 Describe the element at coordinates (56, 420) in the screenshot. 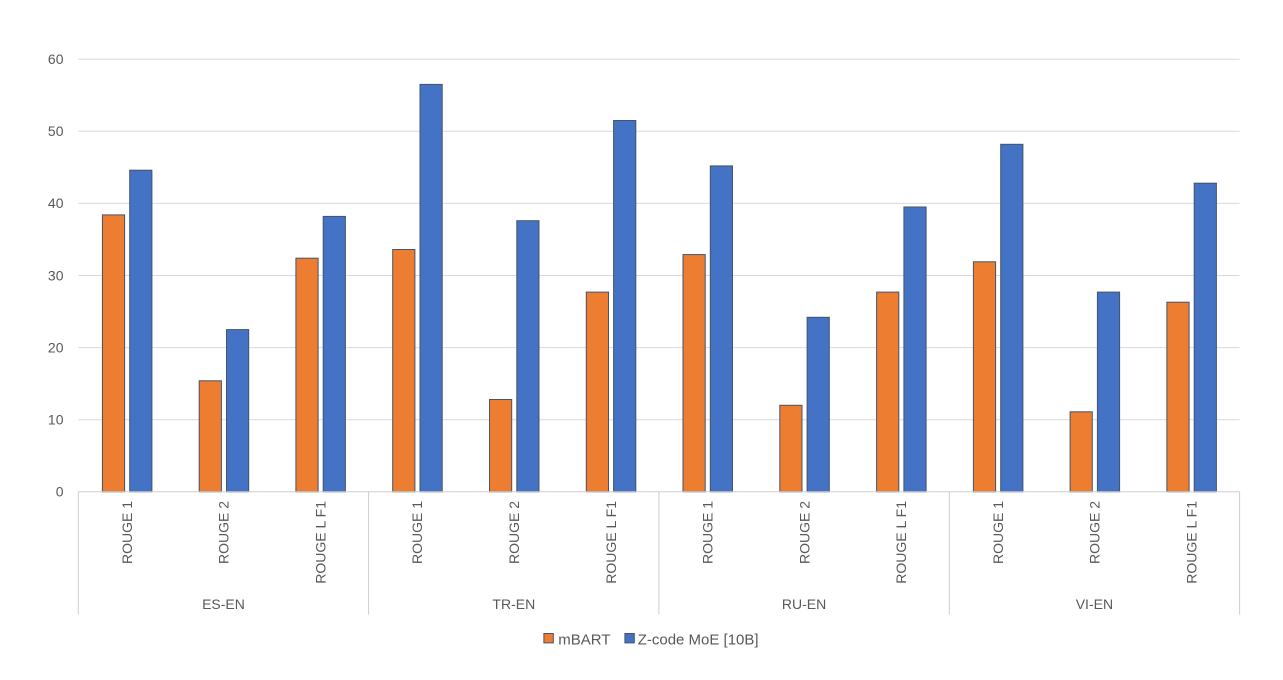

I see `svg-text: 10` at that location.